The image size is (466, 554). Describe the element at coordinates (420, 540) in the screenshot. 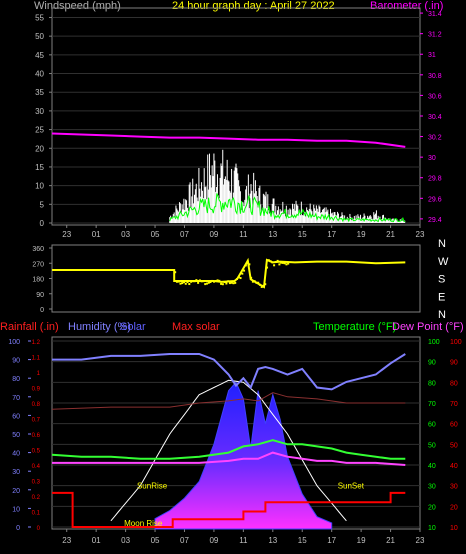

I see `bottom-x-tick-label: 23` at that location.